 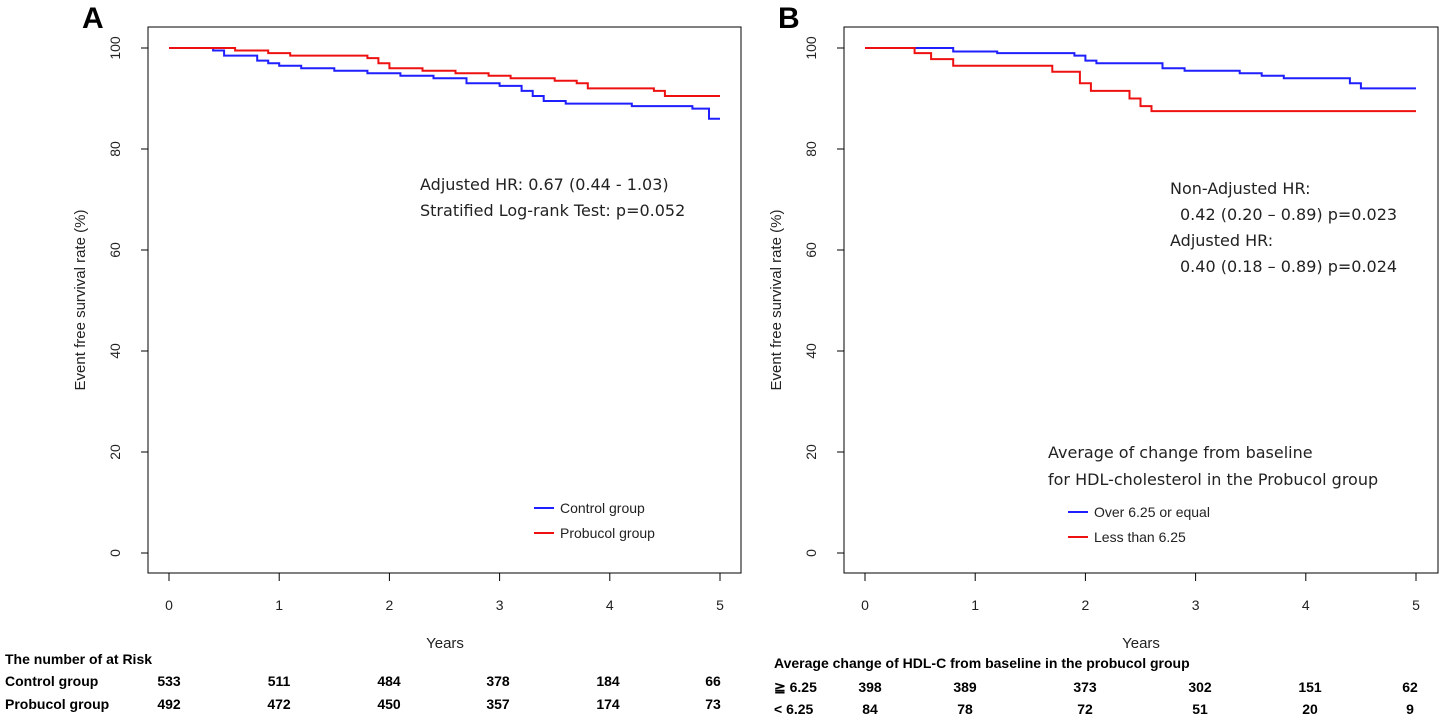 I want to click on risk-row-label-control: Control group, so click(x=51, y=681).